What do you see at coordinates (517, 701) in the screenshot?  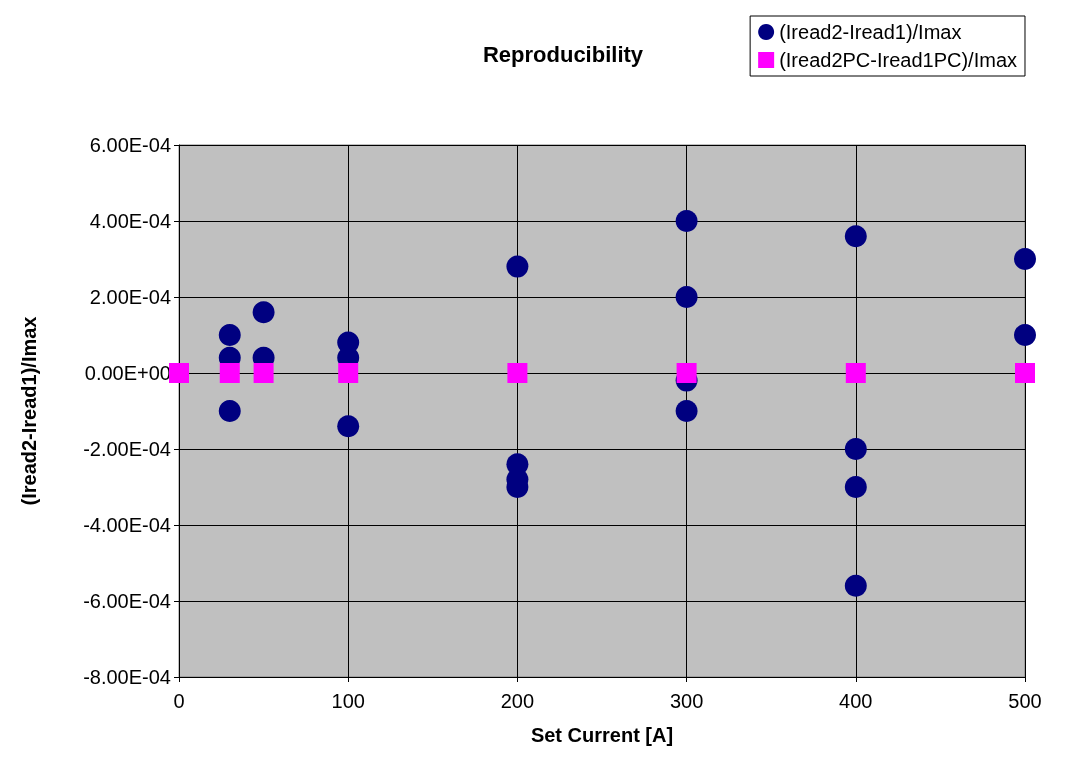 I see `x-tick-label: 200` at bounding box center [517, 701].